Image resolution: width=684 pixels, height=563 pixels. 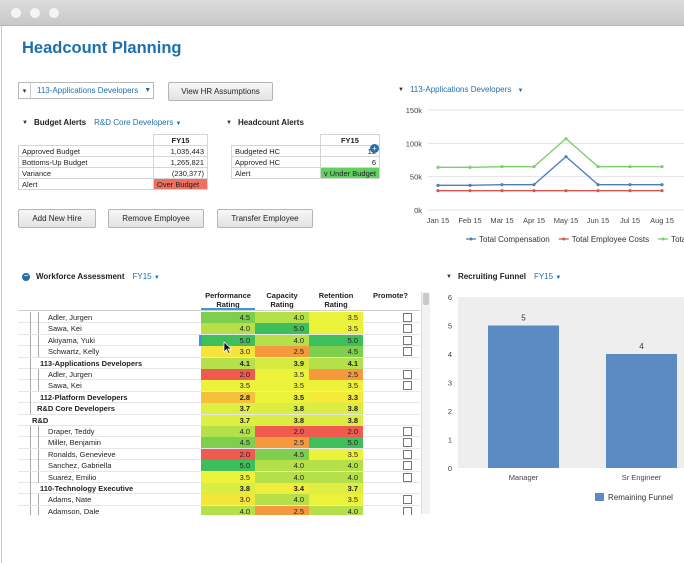 What do you see at coordinates (60, 122) in the screenshot?
I see `budget-alerts-title: Budget Alerts` at bounding box center [60, 122].